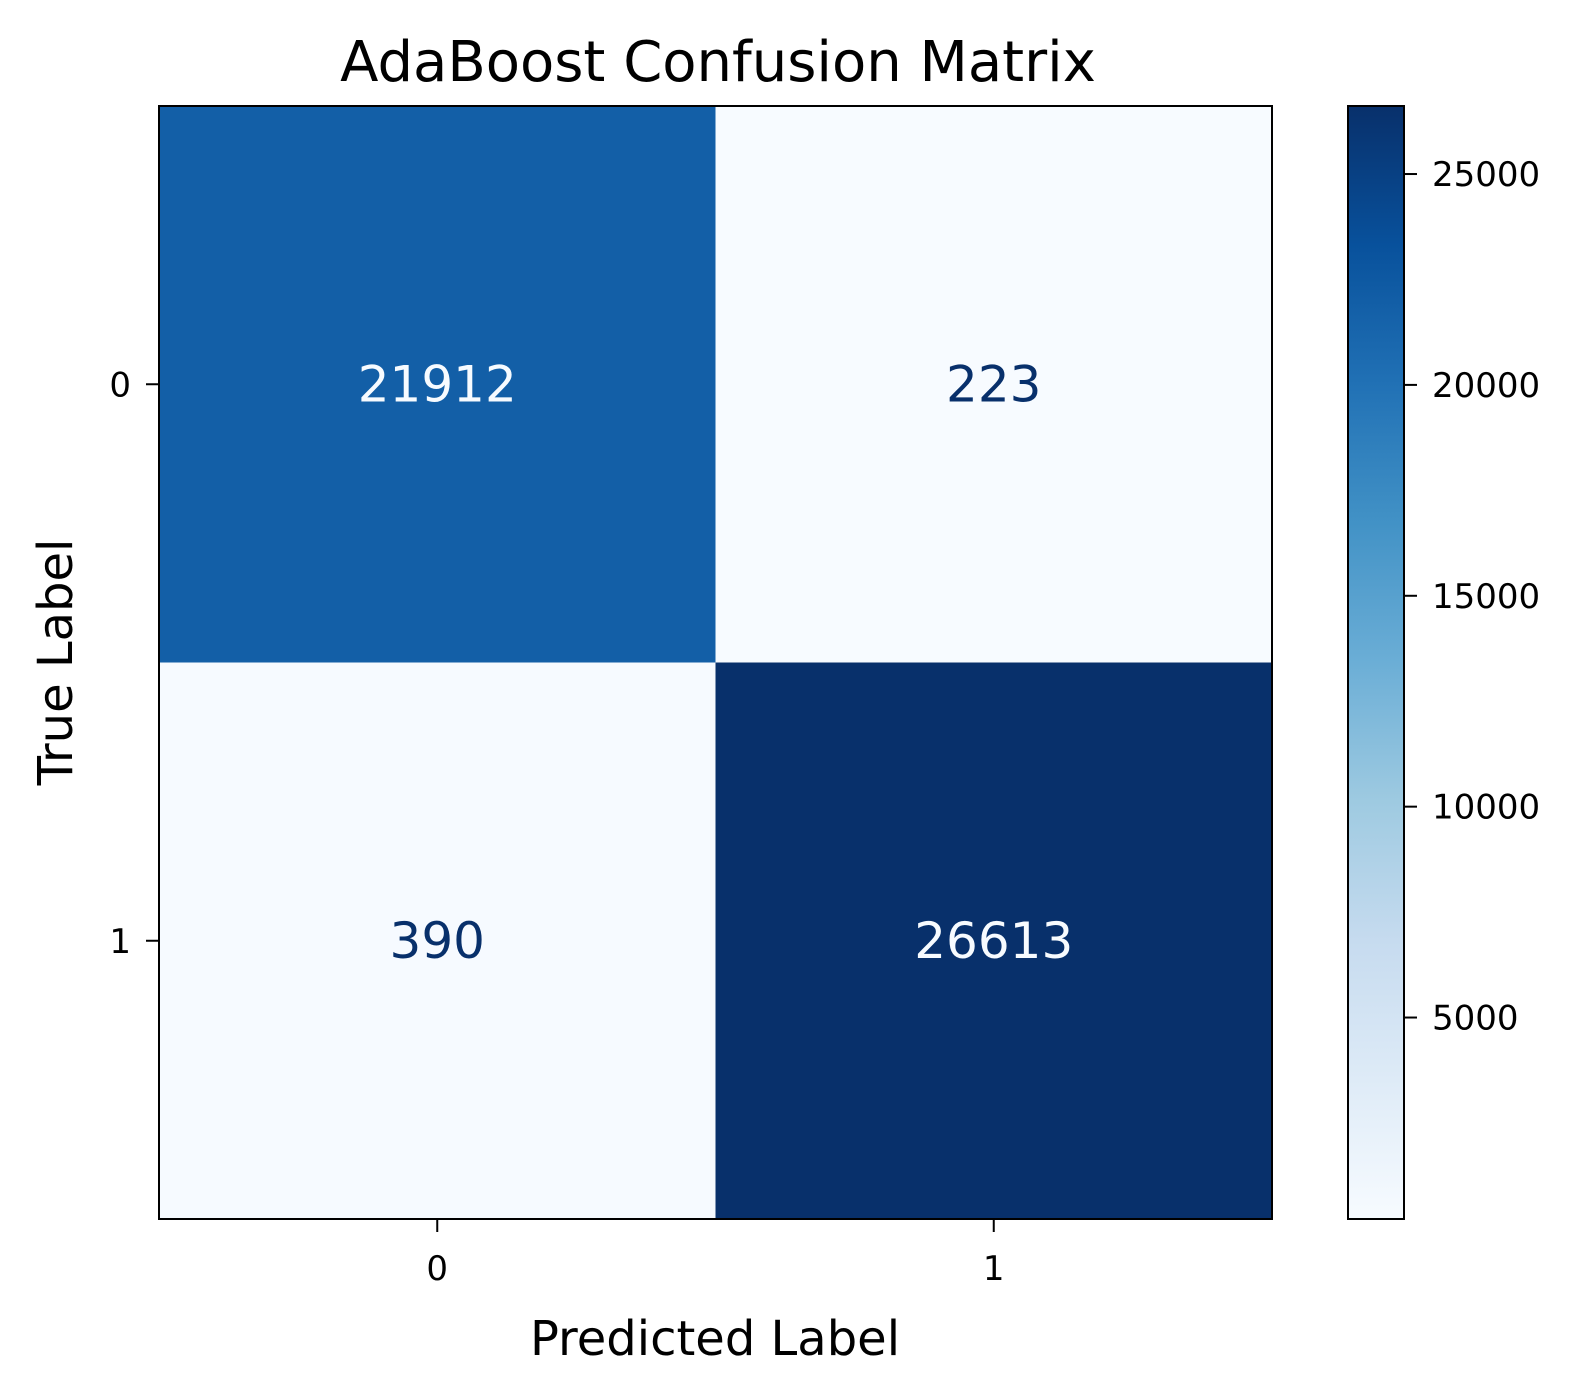  I want to click on cell-value-label: 223, so click(993, 384).